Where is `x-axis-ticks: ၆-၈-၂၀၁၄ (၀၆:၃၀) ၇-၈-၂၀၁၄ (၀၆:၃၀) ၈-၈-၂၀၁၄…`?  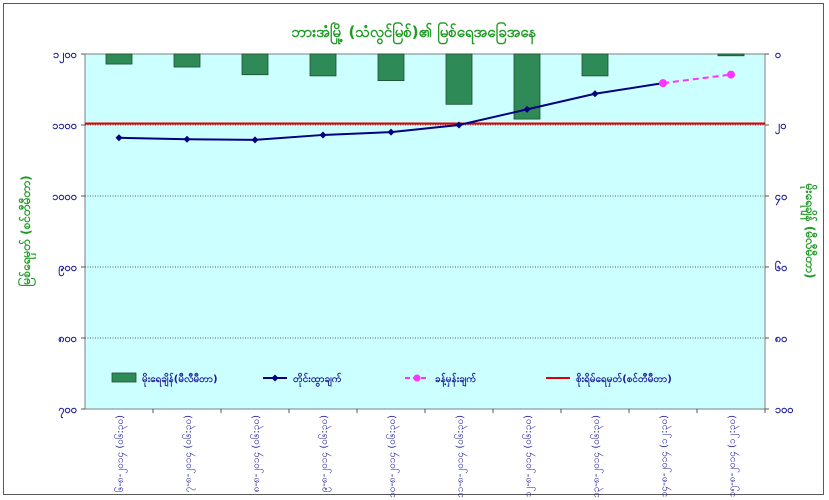 x-axis-ticks: ၆-၈-၂၀၁၄ (၀၆:၃၀) ၇-၈-၂၀၁၄ (၀၆:၃၀) ၈-၈-၂၀၁၄… is located at coordinates (439, 453).